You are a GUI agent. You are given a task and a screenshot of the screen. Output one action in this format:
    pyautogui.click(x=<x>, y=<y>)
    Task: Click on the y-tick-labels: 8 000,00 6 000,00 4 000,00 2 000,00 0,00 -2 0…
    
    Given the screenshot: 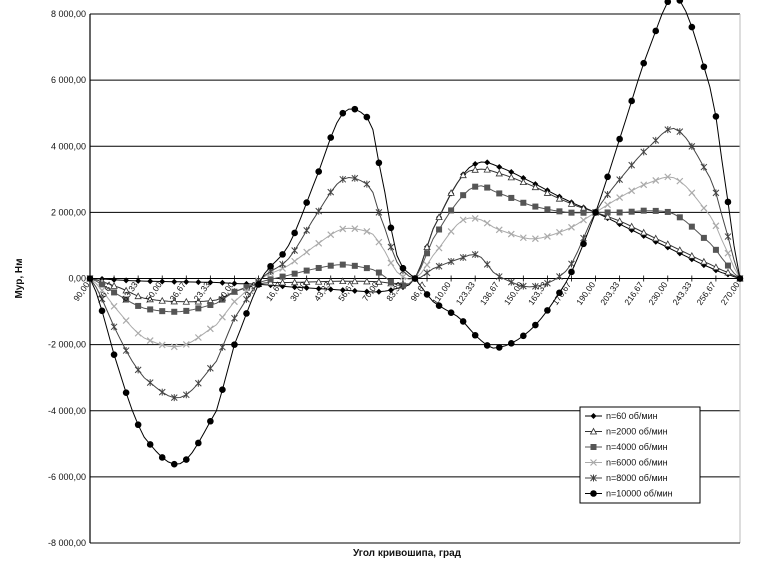 What is the action you would take?
    pyautogui.click(x=67, y=278)
    